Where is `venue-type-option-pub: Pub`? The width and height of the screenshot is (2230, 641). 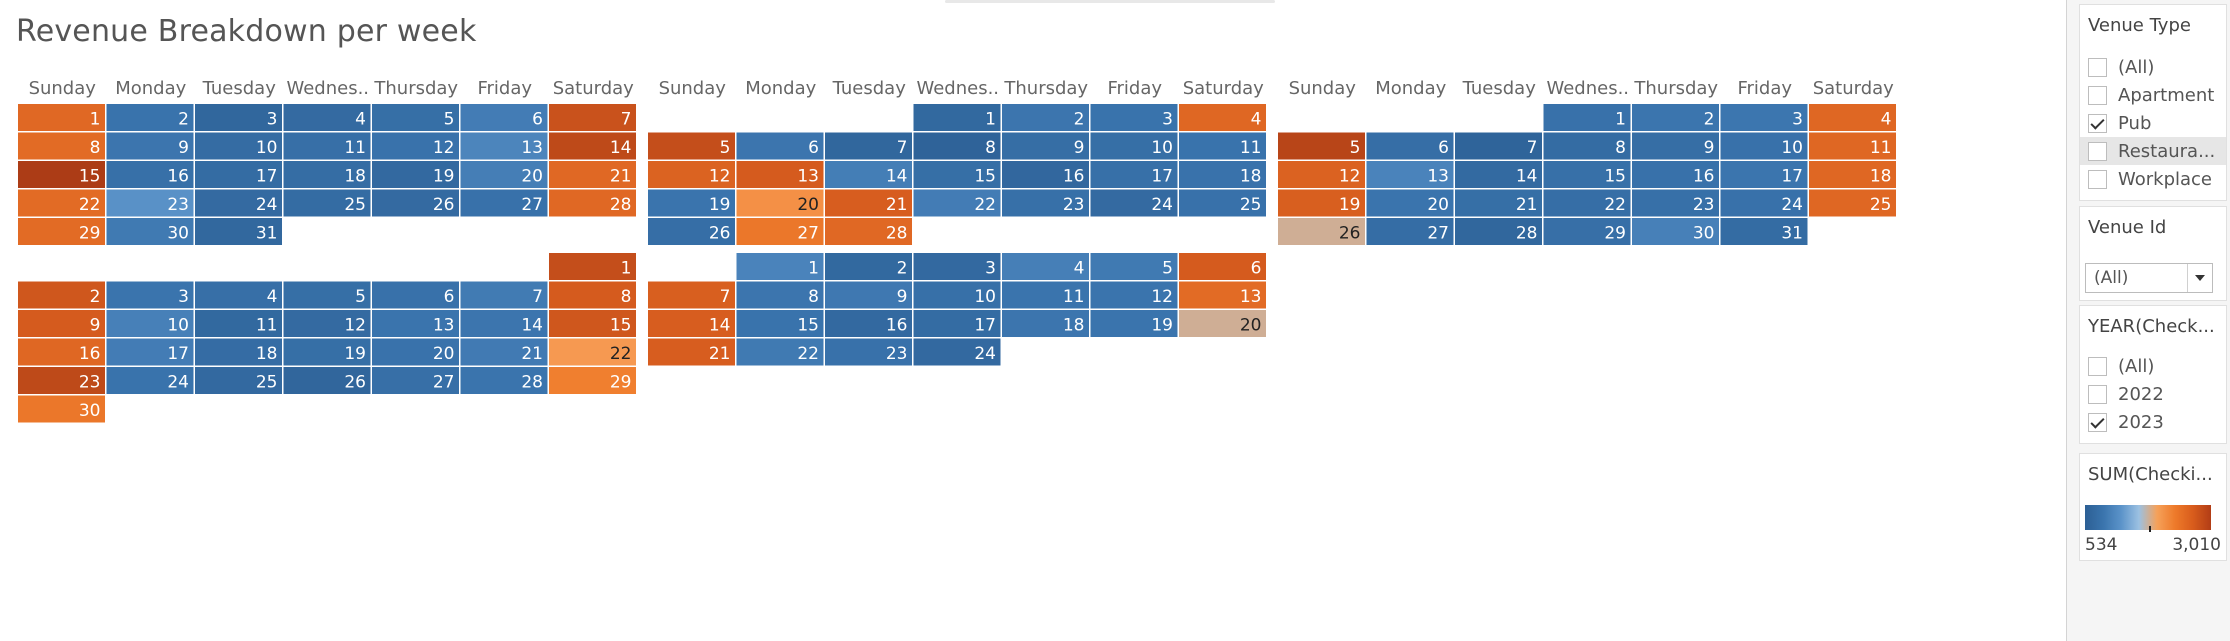 venue-type-option-pub: Pub is located at coordinates (2153, 123).